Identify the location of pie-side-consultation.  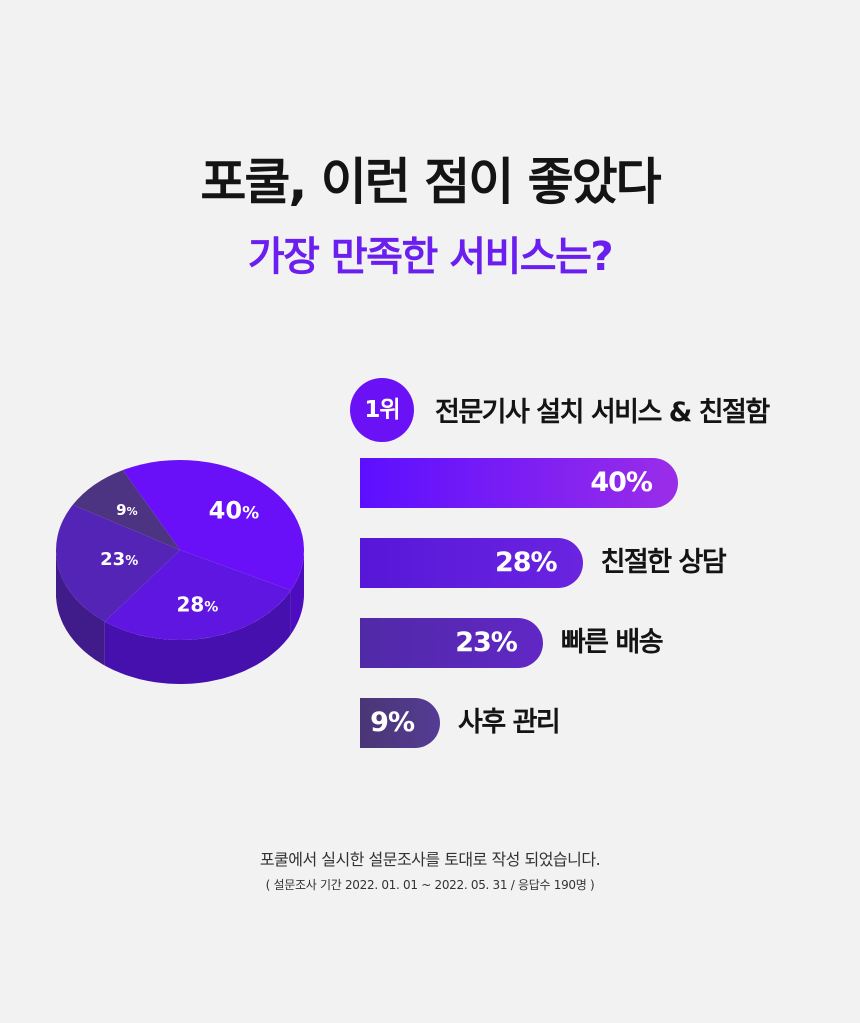
(197, 637).